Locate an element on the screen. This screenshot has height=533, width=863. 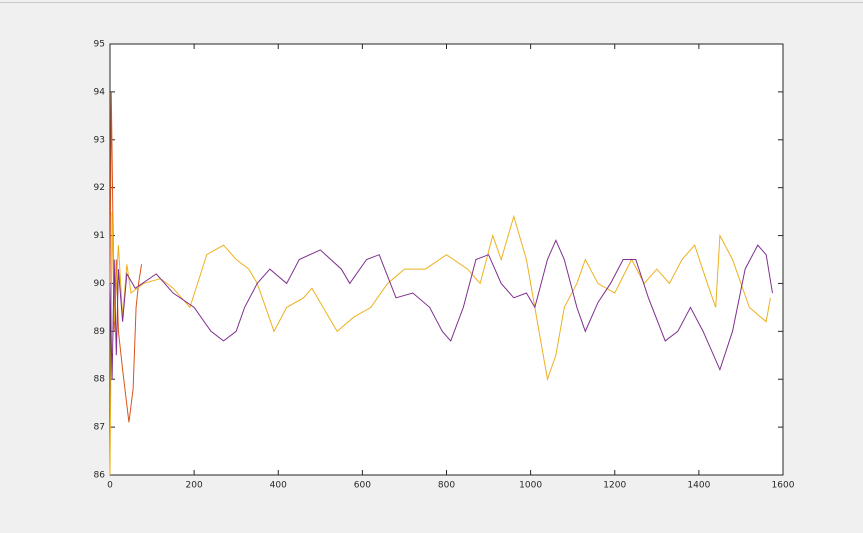
y-tick-label: 89 is located at coordinates (100, 332).